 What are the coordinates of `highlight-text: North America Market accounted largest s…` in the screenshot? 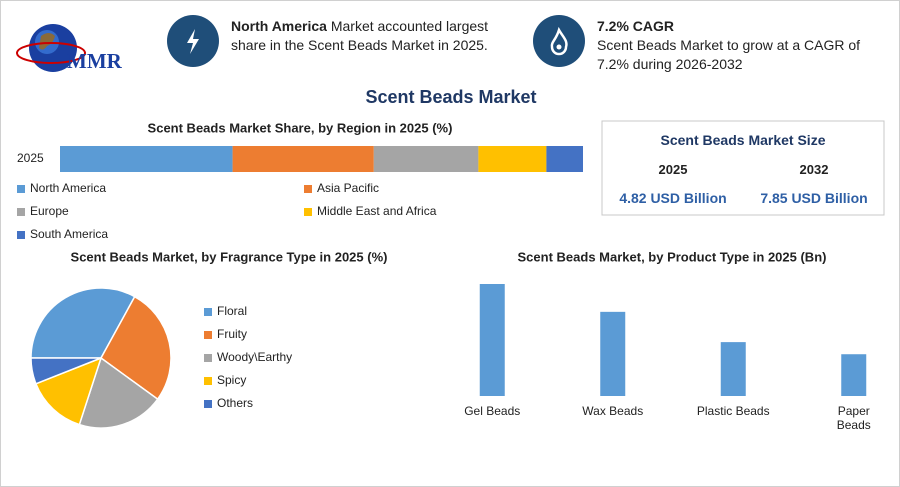 It's located at (371, 36).